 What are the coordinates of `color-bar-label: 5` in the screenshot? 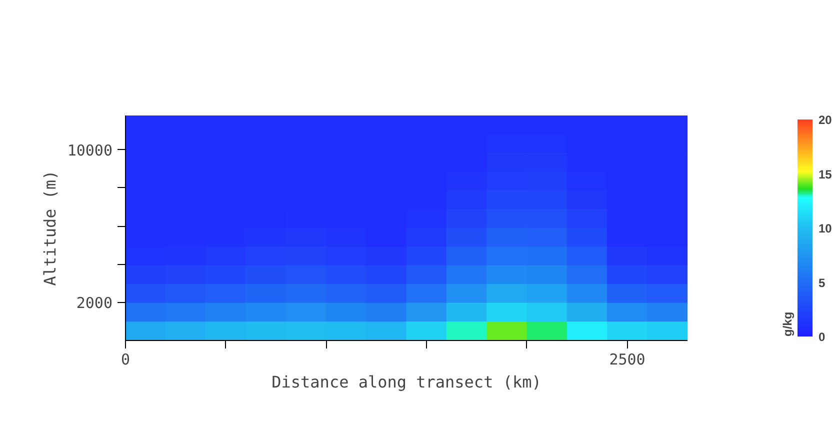 It's located at (822, 283).